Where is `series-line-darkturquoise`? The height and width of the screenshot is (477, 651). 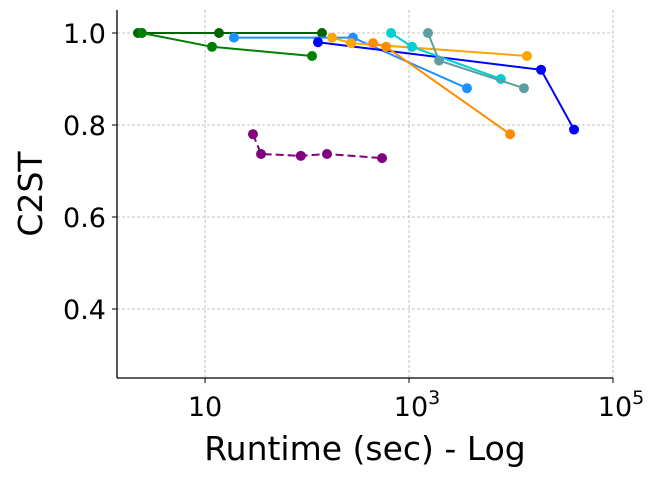
series-line-darkturquoise is located at coordinates (446, 56).